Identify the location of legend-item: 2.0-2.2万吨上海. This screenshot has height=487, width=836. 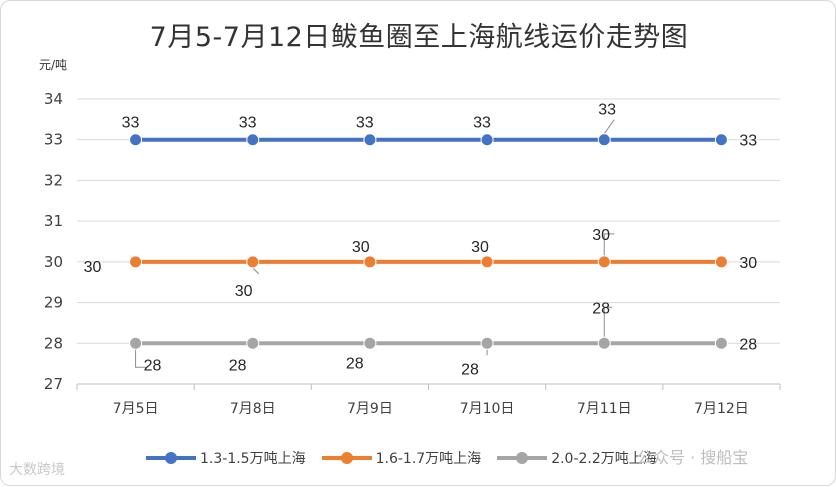
(577, 458).